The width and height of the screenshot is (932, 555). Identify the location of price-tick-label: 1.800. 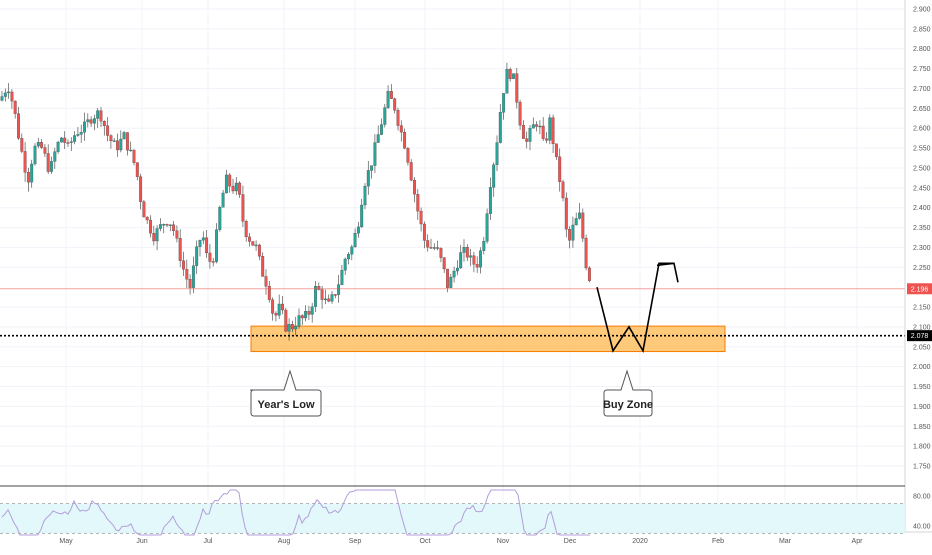
(922, 447).